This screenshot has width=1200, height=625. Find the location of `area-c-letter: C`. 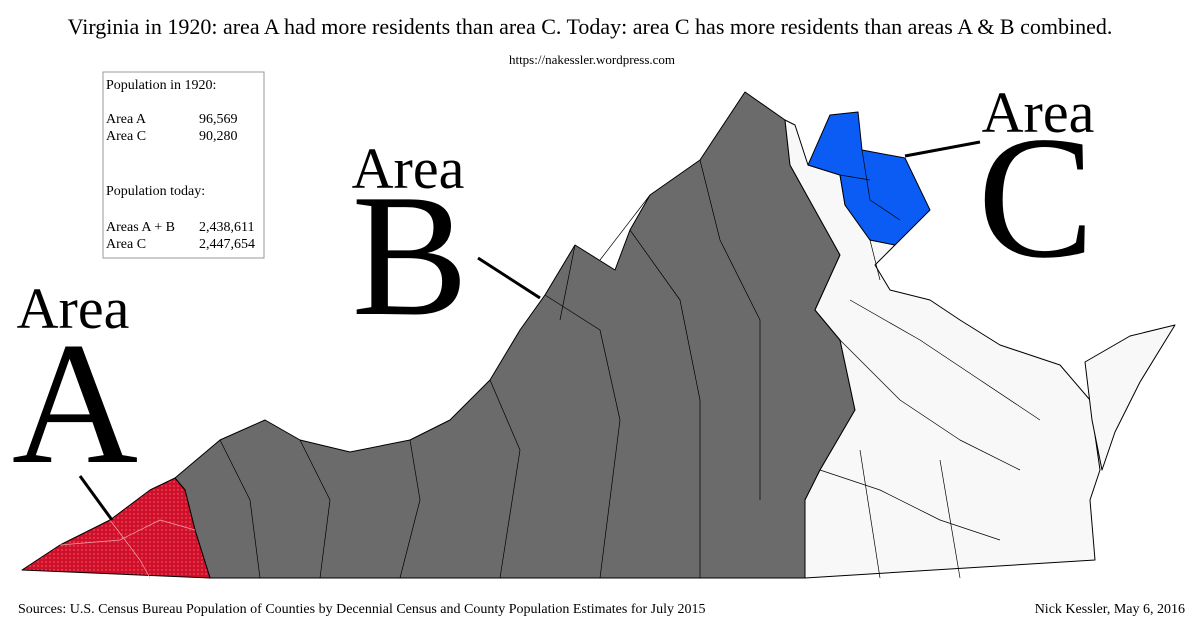

area-c-letter: C is located at coordinates (1036, 197).